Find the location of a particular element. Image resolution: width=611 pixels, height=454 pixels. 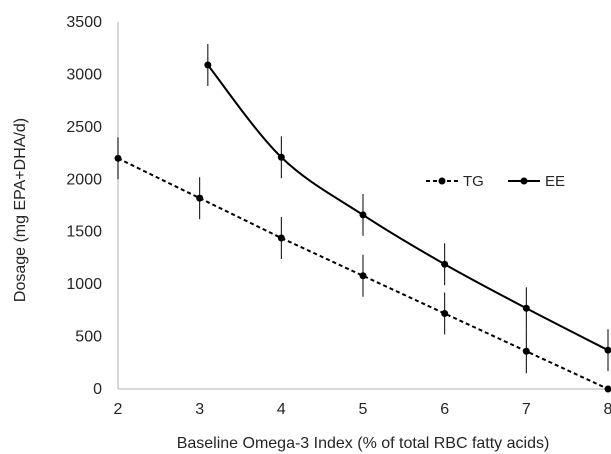

x-tick-label: 4 is located at coordinates (281, 409).